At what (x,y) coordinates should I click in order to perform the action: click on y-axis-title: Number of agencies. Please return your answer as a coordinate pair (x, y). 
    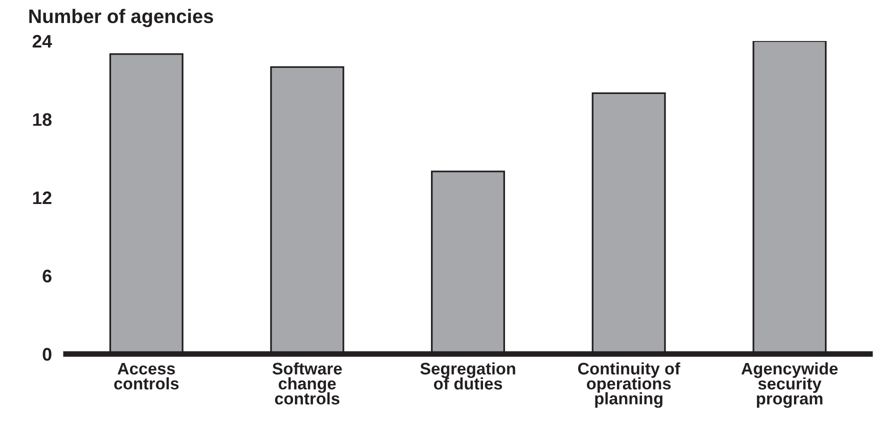
    Looking at the image, I should click on (121, 18).